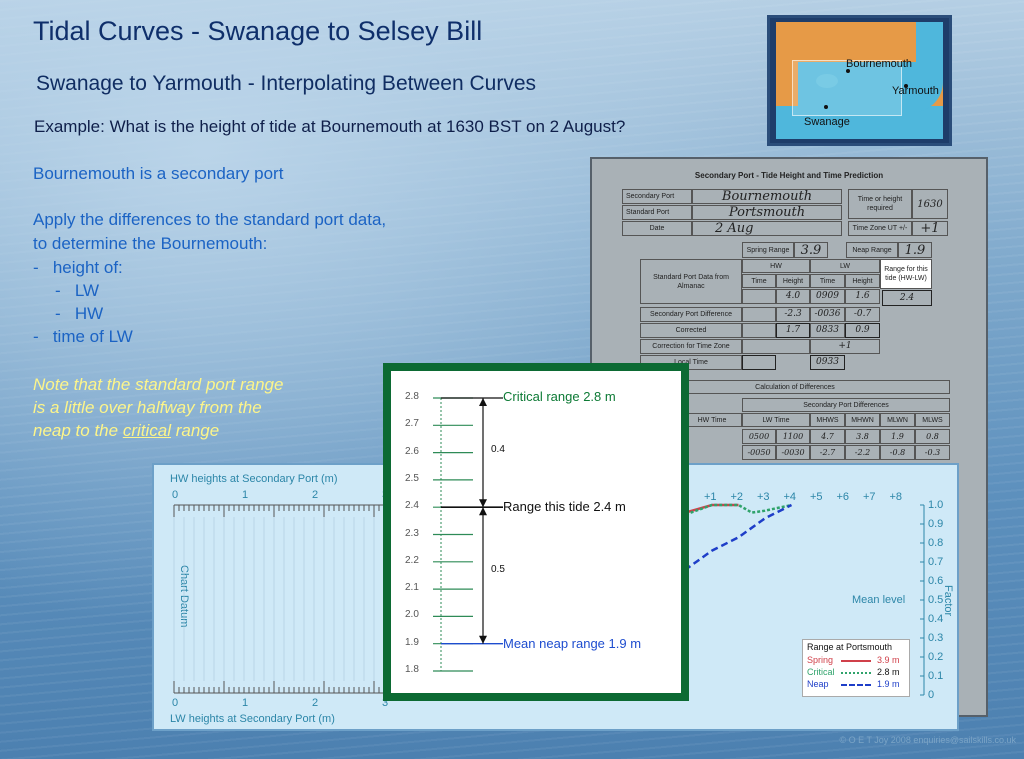 This screenshot has width=1024, height=759. What do you see at coordinates (564, 506) in the screenshot?
I see `this-tide-range-label: Range this tide 2.4 m` at bounding box center [564, 506].